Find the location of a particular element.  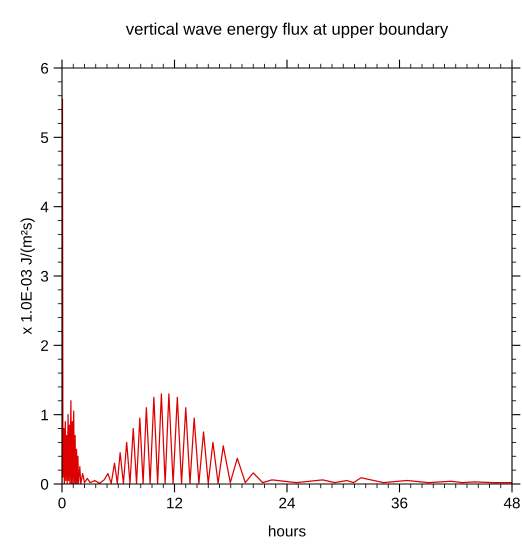

x-axis-title: hours is located at coordinates (287, 531).